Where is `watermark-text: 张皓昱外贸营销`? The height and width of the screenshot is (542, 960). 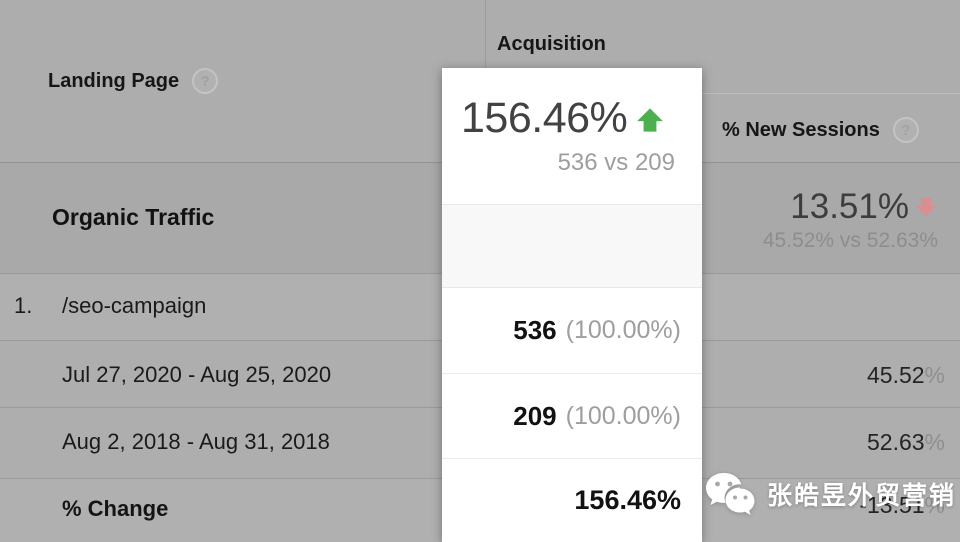 watermark-text: 张皓昱外贸营销 is located at coordinates (862, 496).